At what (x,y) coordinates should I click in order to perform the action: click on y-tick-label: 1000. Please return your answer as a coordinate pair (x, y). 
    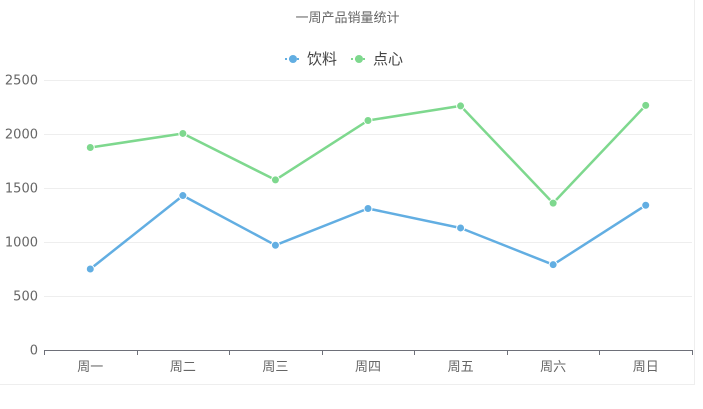
    Looking at the image, I should click on (21, 243).